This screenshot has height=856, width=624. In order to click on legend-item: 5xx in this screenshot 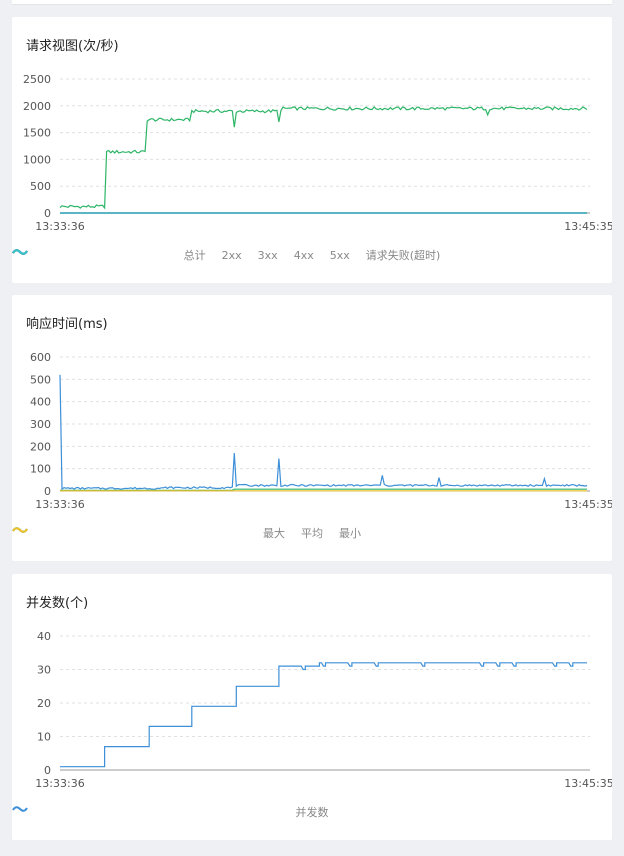, I will do `click(181, 255)`.